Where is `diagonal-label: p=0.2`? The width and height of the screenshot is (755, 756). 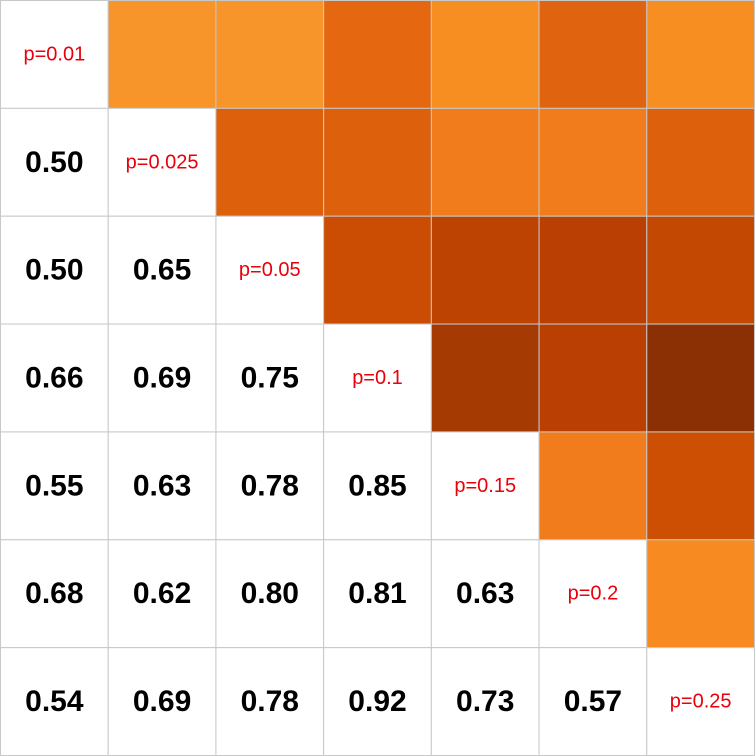 diagonal-label: p=0.2 is located at coordinates (593, 594).